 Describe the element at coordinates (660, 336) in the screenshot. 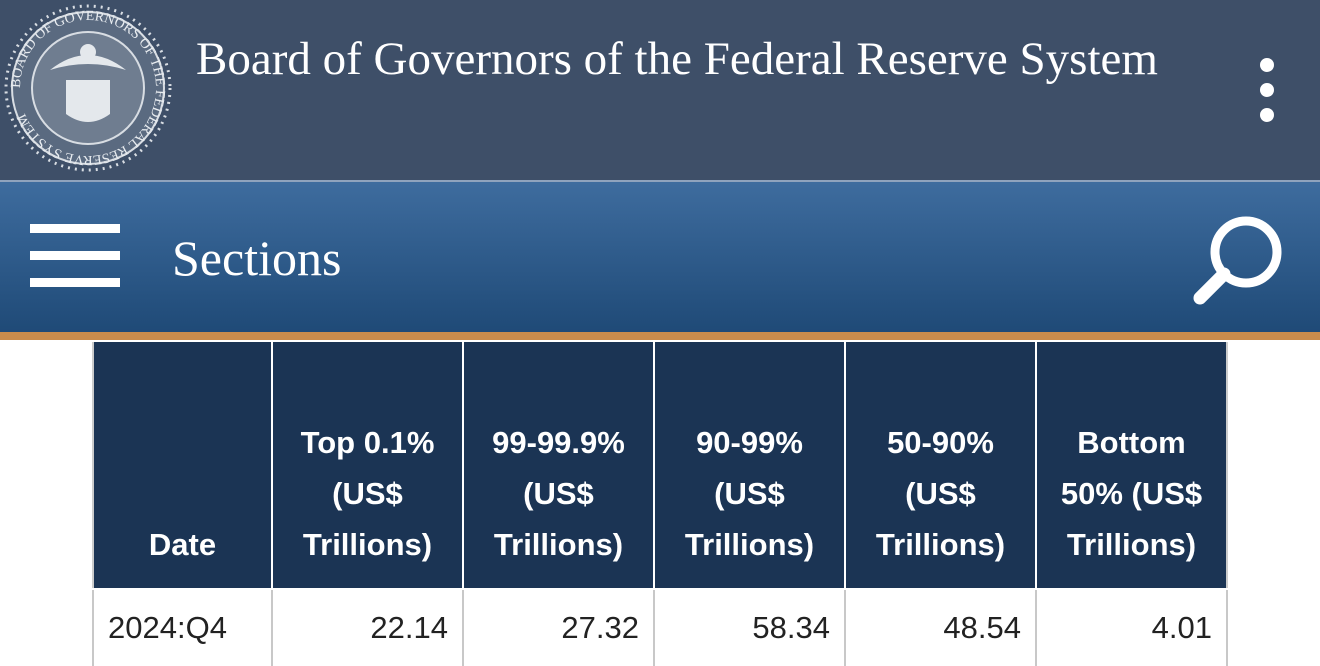

I see `accent-line` at that location.